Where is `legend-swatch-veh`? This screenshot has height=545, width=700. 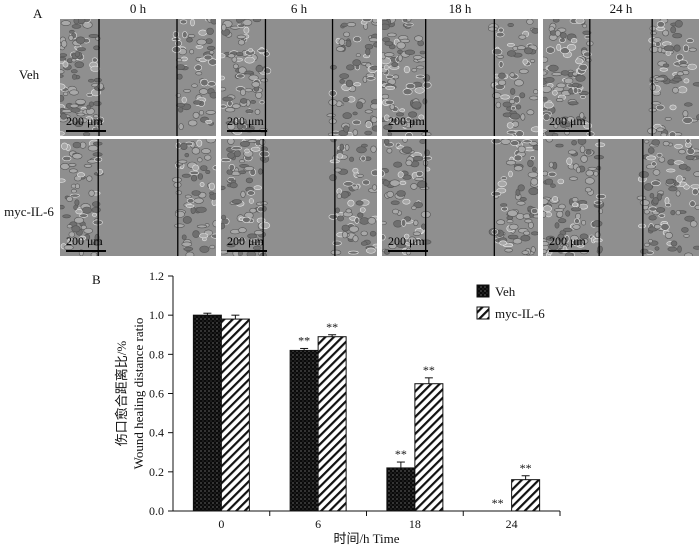 legend-swatch-veh is located at coordinates (483, 291).